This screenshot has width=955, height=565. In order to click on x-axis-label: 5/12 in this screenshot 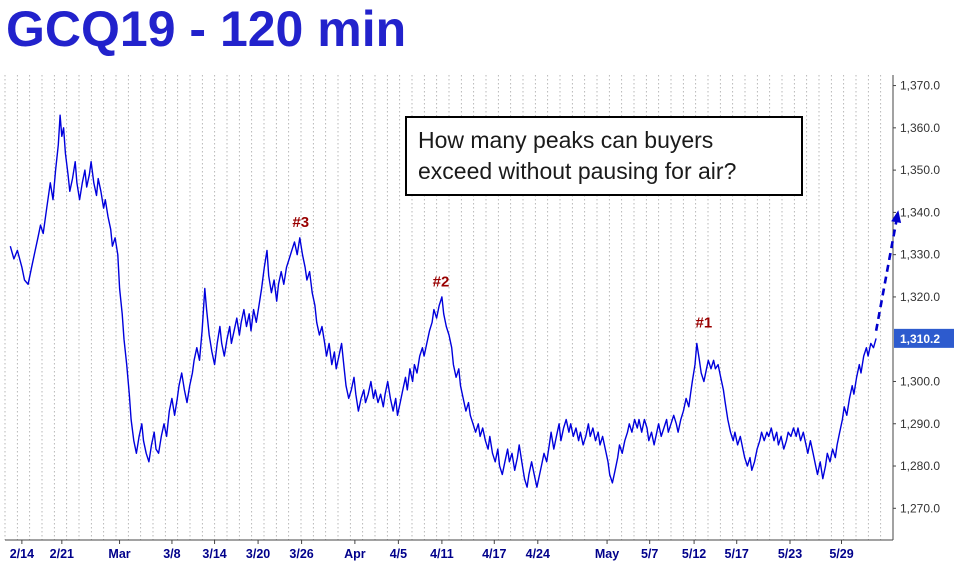, I will do `click(694, 554)`.